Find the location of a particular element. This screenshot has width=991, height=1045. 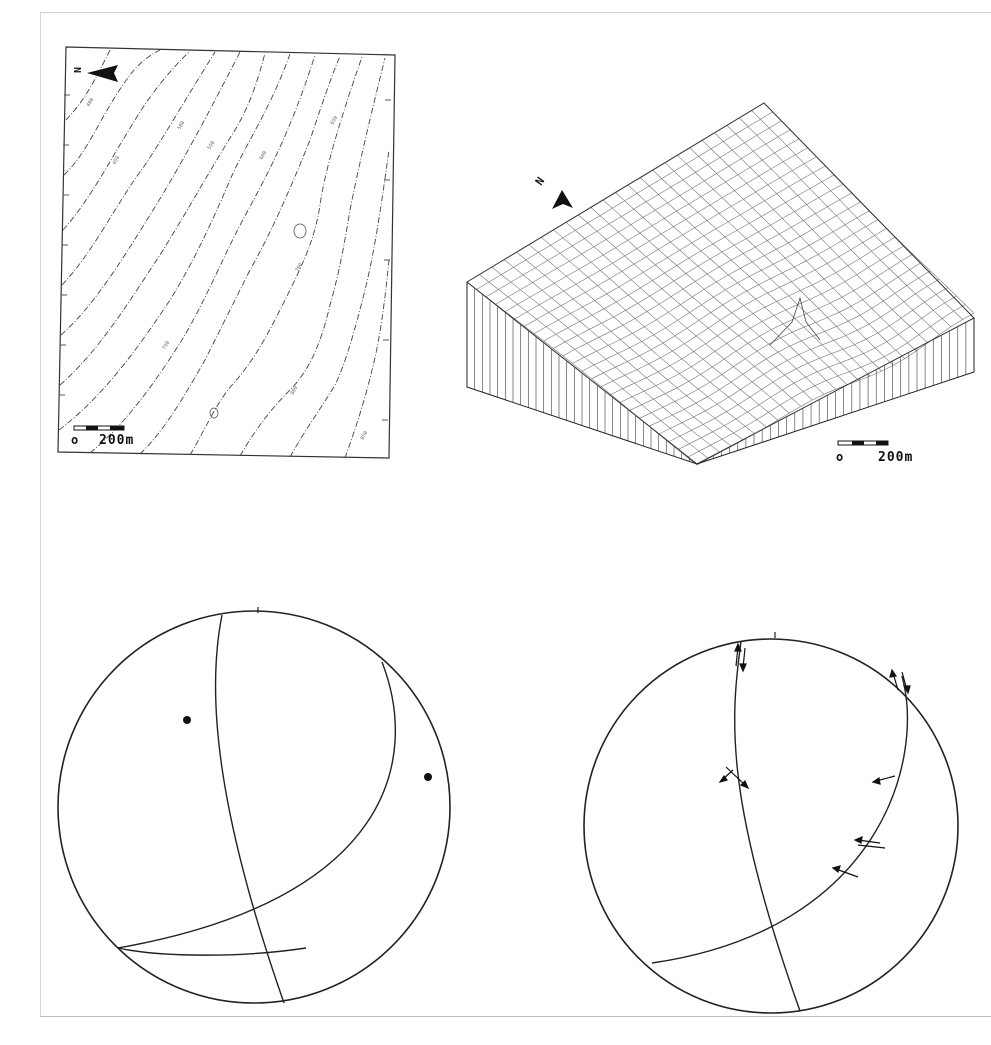

contour-label: 800 is located at coordinates (295, 390).